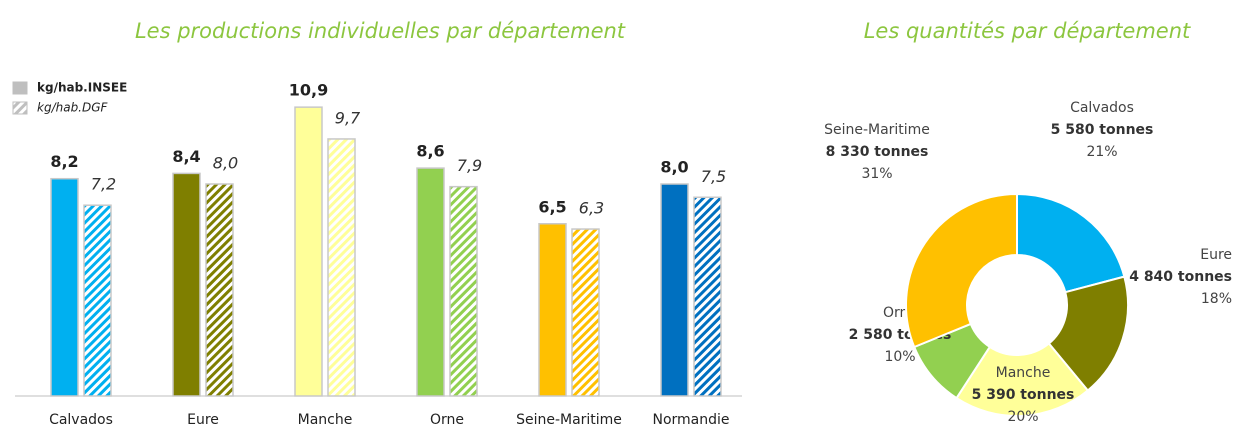 Image resolution: width=1245 pixels, height=427 pixels. Describe the element at coordinates (552, 206) in the screenshot. I see `value-label: 6,5` at that location.